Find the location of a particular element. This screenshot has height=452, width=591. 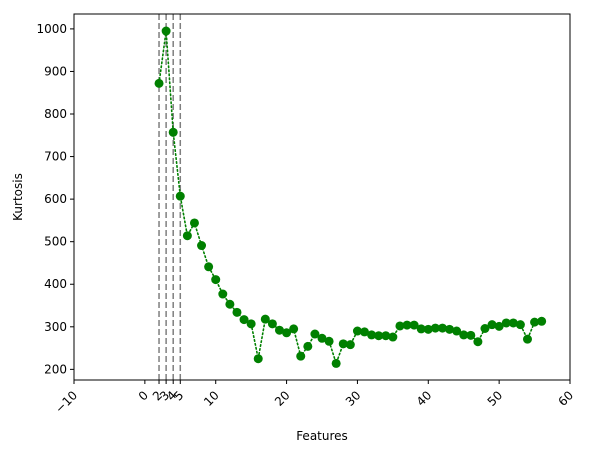

y-axis-ticks: 200 300 400 500 600 700 800 900 1000 is located at coordinates (55, 199).